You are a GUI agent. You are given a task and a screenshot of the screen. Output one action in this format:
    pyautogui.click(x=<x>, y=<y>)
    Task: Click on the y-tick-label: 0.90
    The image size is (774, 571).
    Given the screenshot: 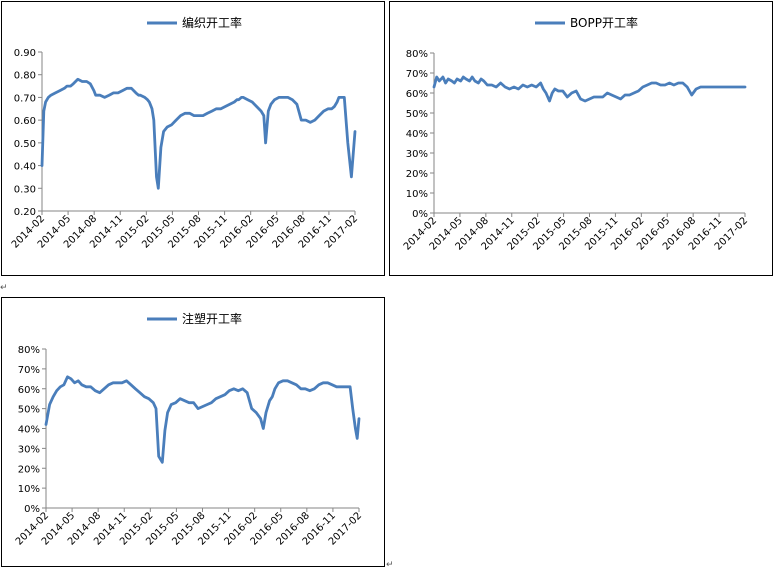 What is the action you would take?
    pyautogui.click(x=25, y=53)
    